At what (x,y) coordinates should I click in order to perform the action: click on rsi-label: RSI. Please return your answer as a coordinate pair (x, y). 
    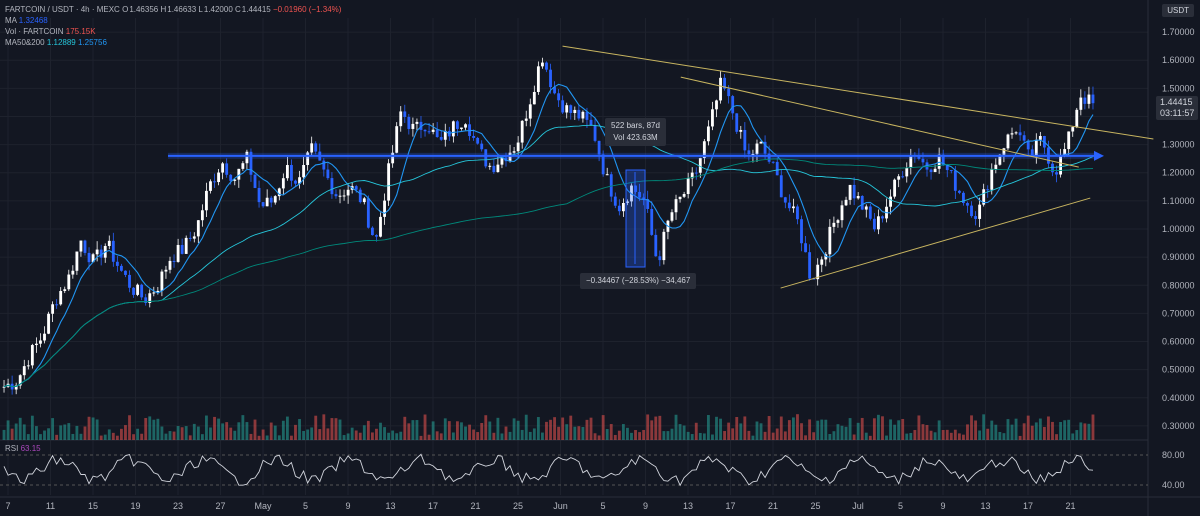
    Looking at the image, I should click on (12, 448).